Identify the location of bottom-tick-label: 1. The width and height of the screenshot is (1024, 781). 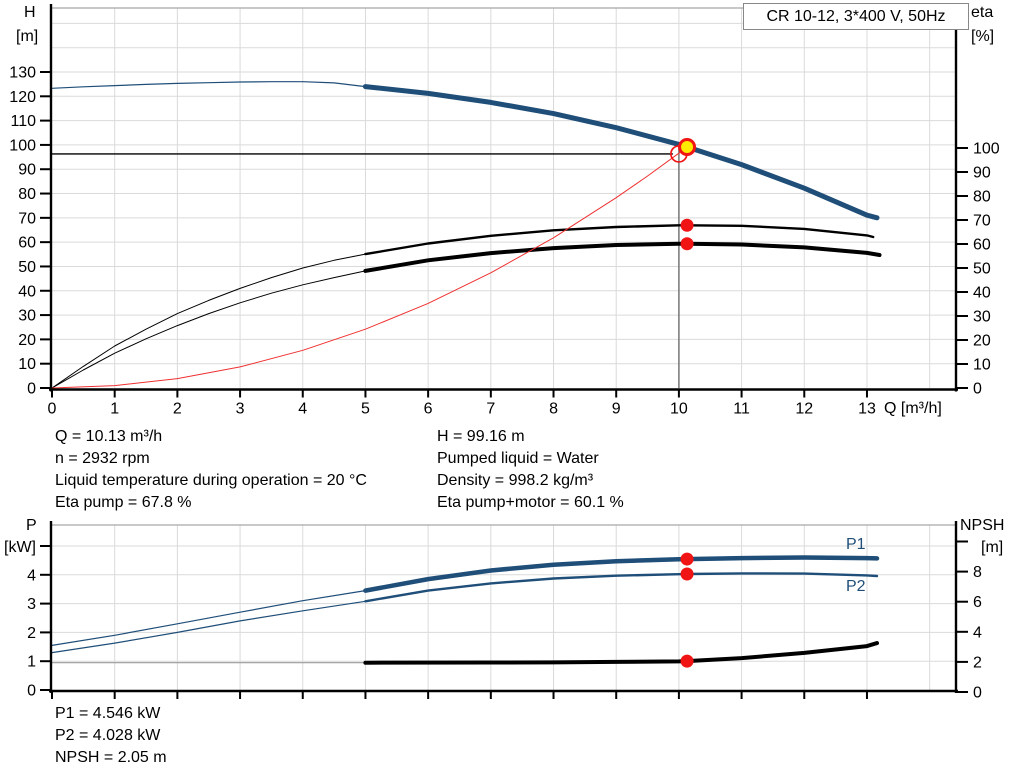
(114, 409).